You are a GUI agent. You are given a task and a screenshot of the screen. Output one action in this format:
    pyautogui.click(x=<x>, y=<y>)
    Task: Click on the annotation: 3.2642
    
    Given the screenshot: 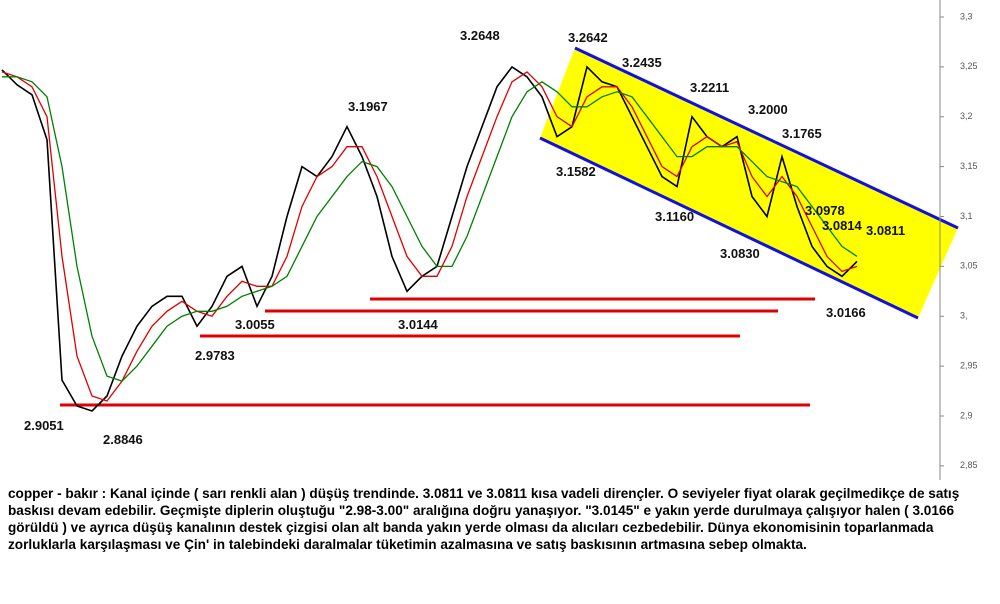 What is the action you would take?
    pyautogui.click(x=588, y=37)
    